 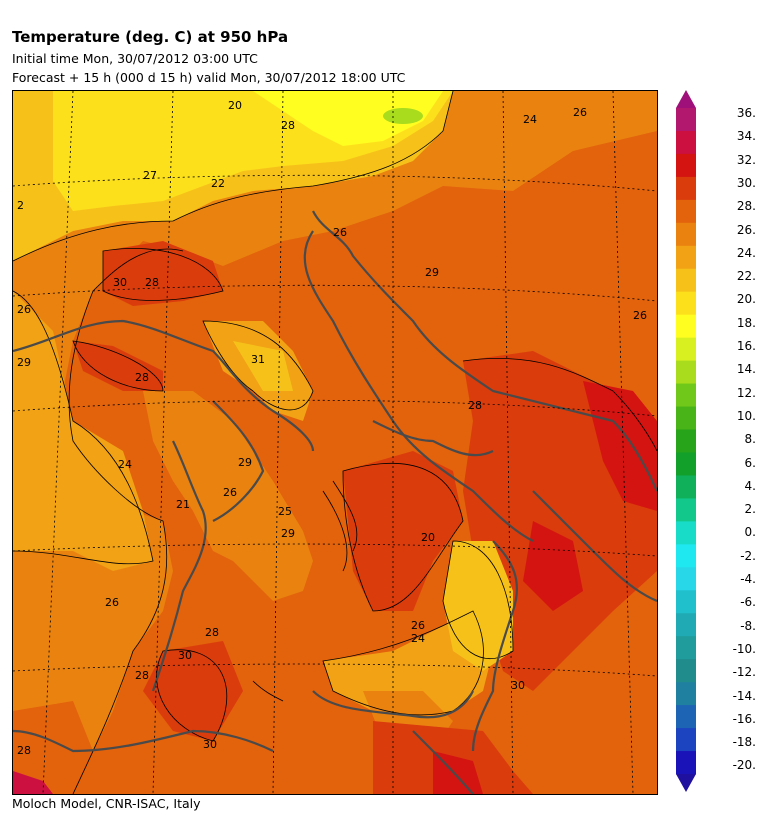 I want to click on colorbar-tick-label: 30., so click(x=746, y=182).